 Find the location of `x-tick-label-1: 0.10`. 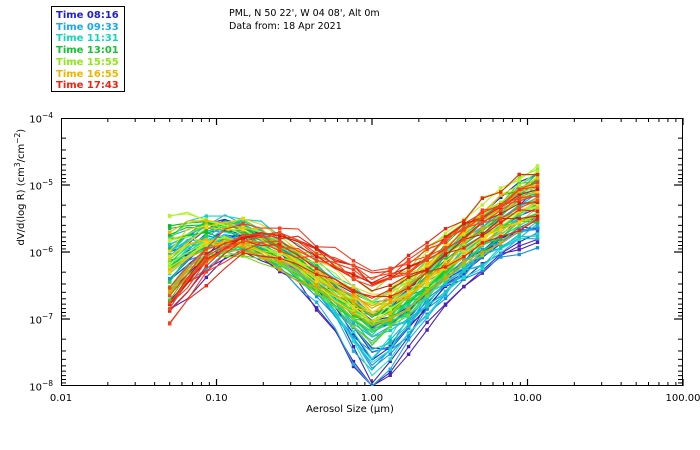

x-tick-label-1: 0.10 is located at coordinates (216, 398).